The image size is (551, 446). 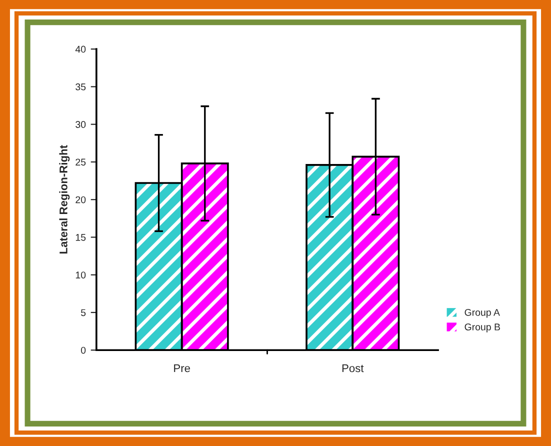 I want to click on y-tick-label: 15, so click(x=81, y=237).